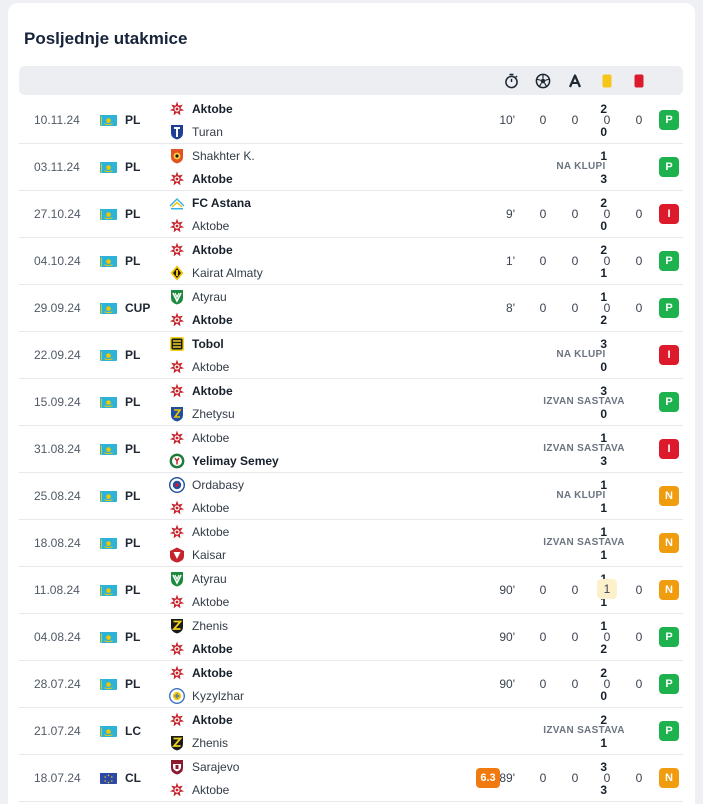 Image resolution: width=703 pixels, height=804 pixels. I want to click on match-row: 03.11.24 PL Shakhter K. 1 Aktobe 3 NA KLUPI P, so click(351, 167).